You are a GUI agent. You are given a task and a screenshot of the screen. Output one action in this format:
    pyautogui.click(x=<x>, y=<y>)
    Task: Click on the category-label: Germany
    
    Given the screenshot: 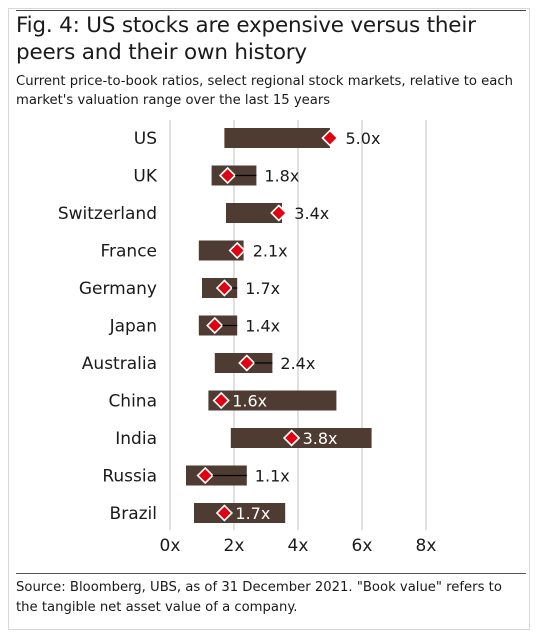 What is the action you would take?
    pyautogui.click(x=118, y=289)
    